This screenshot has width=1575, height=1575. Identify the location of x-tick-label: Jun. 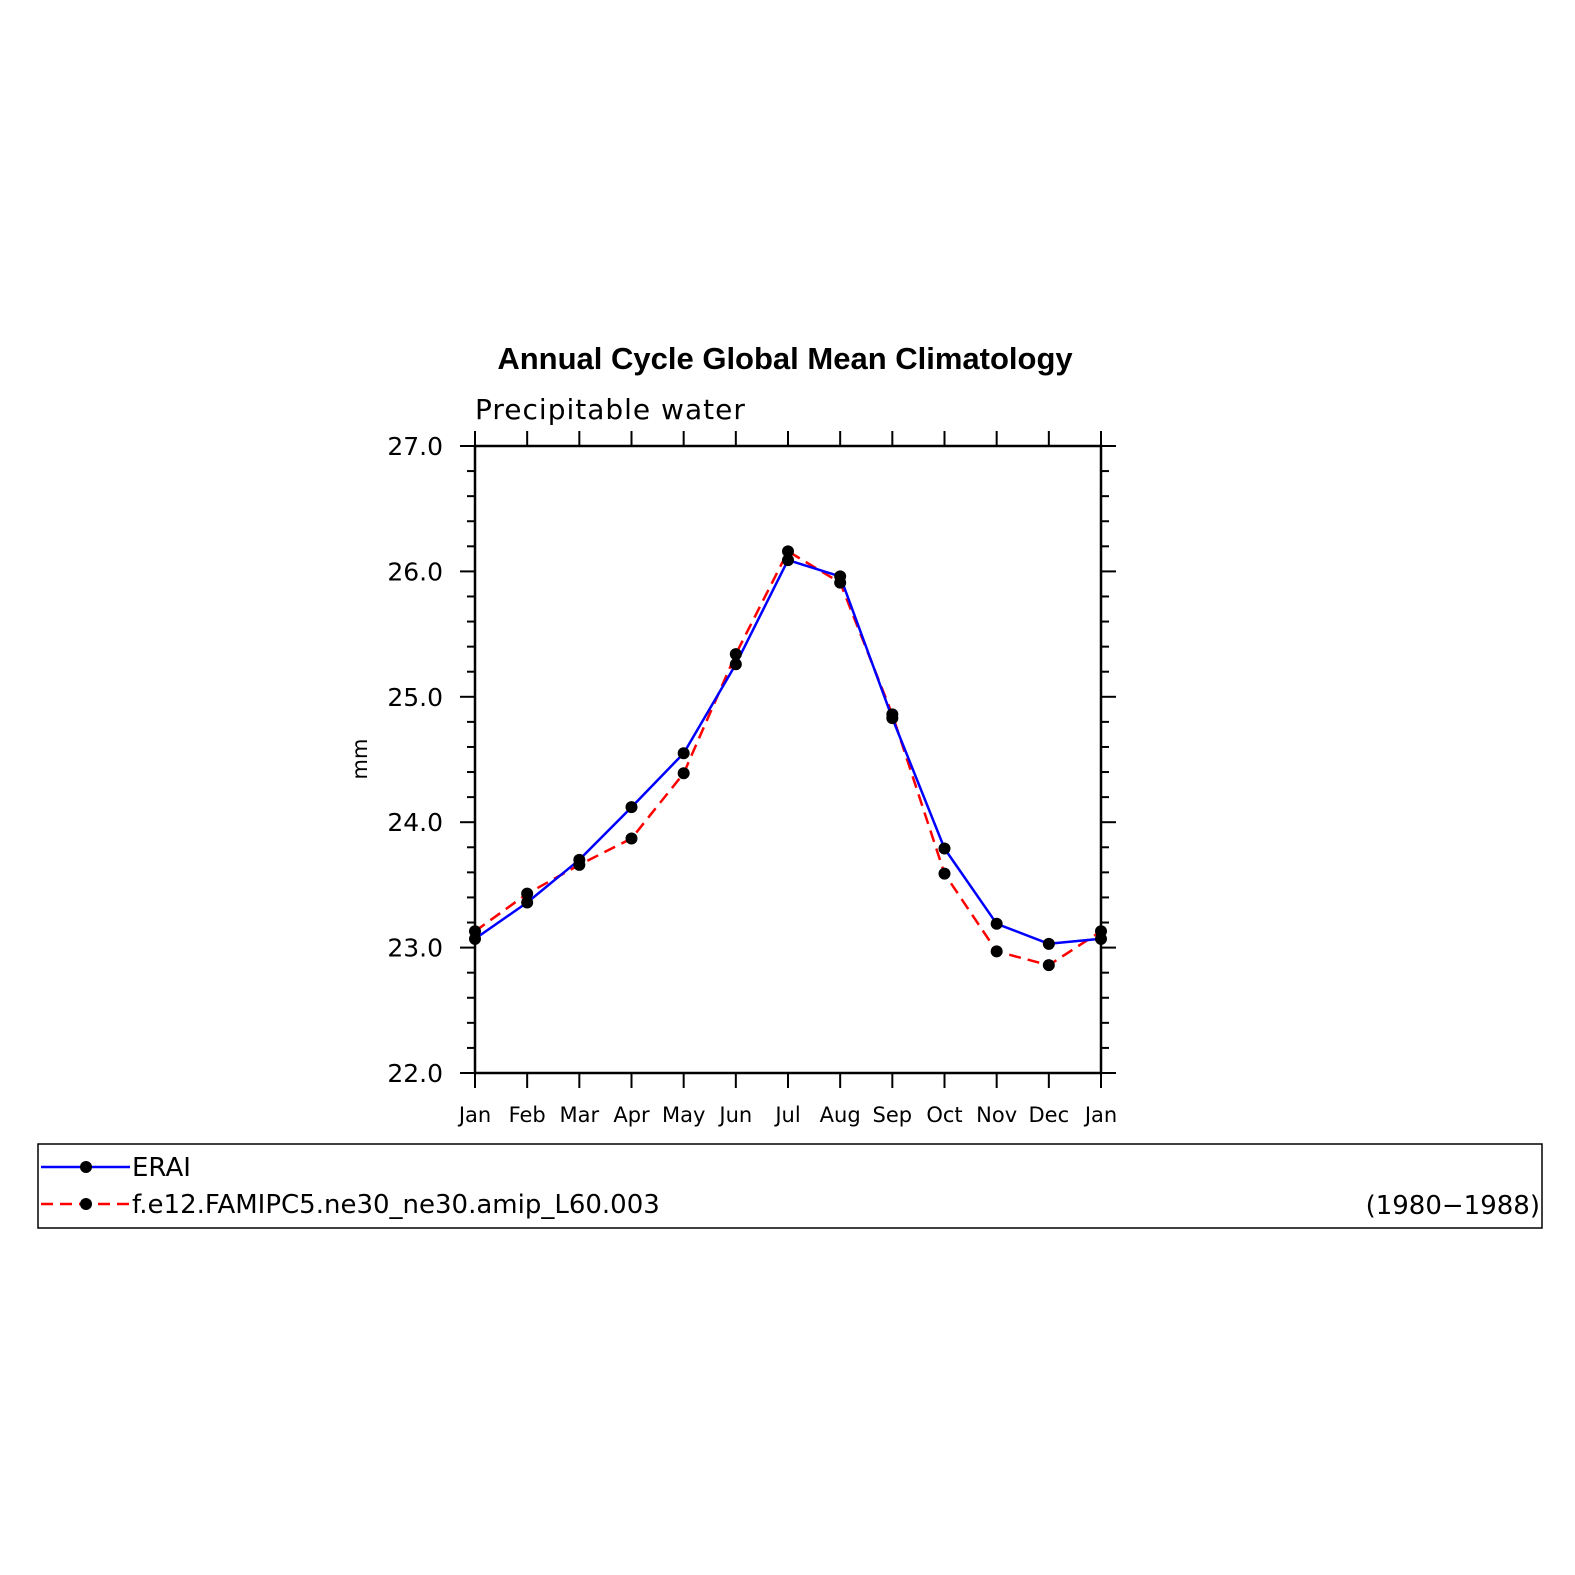
(734, 1115).